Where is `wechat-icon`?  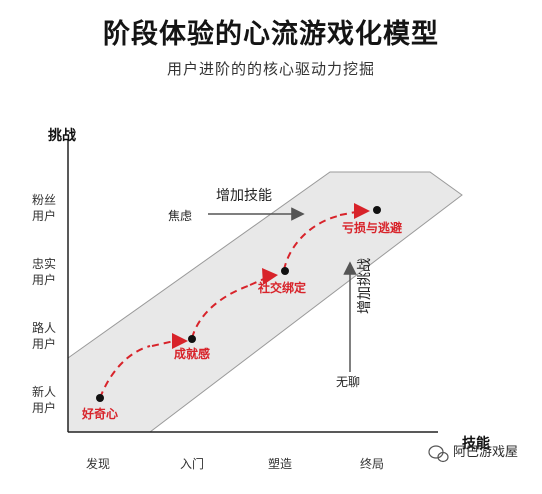
wechat-icon is located at coordinates (438, 454).